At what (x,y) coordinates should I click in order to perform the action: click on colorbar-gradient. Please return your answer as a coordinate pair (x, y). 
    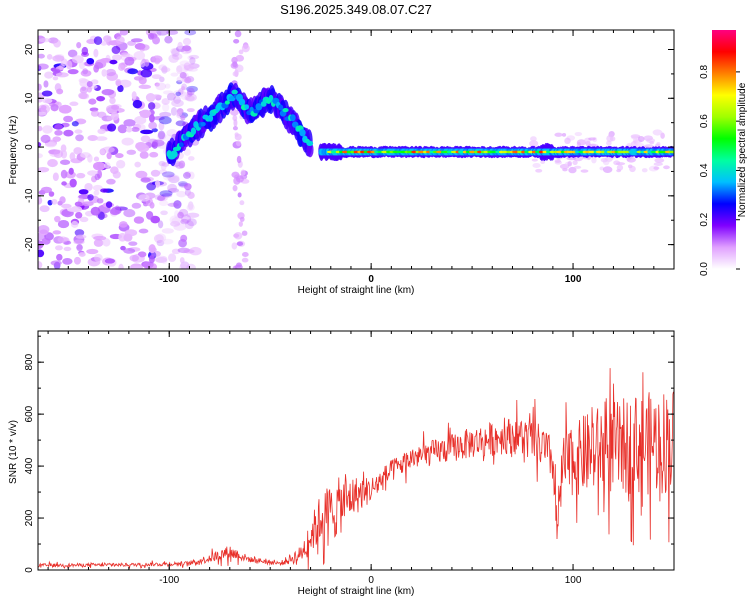
    Looking at the image, I should click on (724, 149).